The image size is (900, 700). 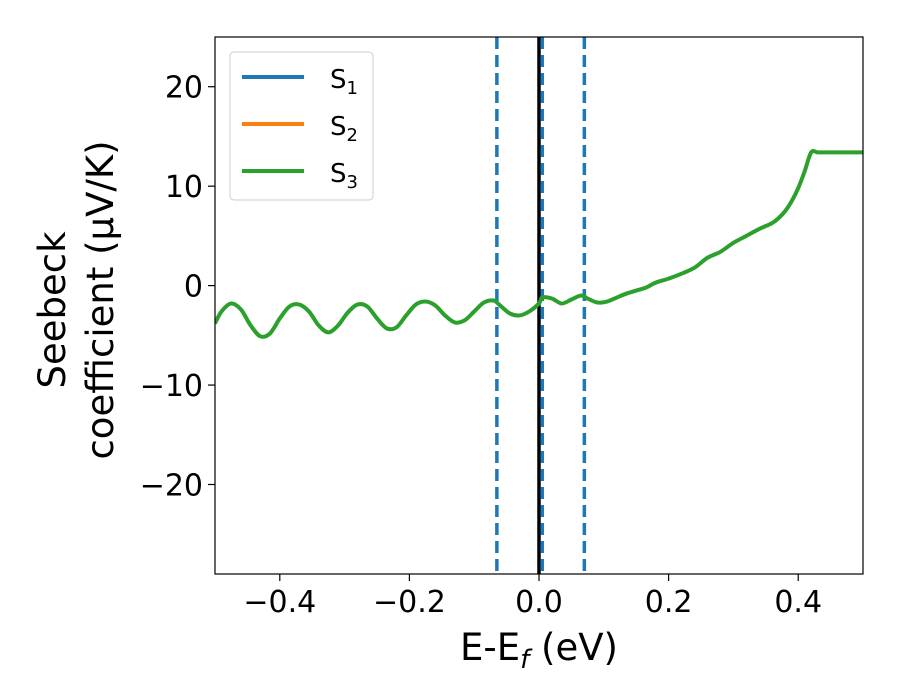 What do you see at coordinates (798, 602) in the screenshot?
I see `x-tick-label: 0.4` at bounding box center [798, 602].